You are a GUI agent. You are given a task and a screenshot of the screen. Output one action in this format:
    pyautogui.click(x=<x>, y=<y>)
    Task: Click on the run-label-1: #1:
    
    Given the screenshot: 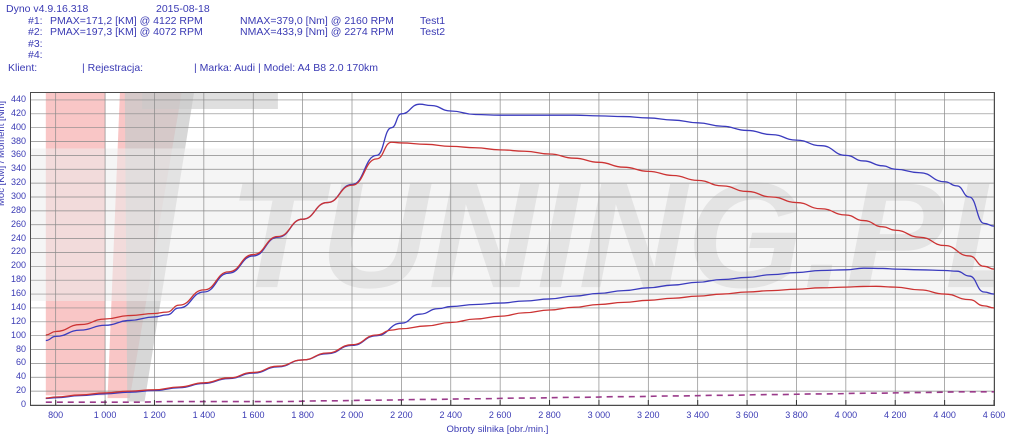 What is the action you would take?
    pyautogui.click(x=35, y=20)
    